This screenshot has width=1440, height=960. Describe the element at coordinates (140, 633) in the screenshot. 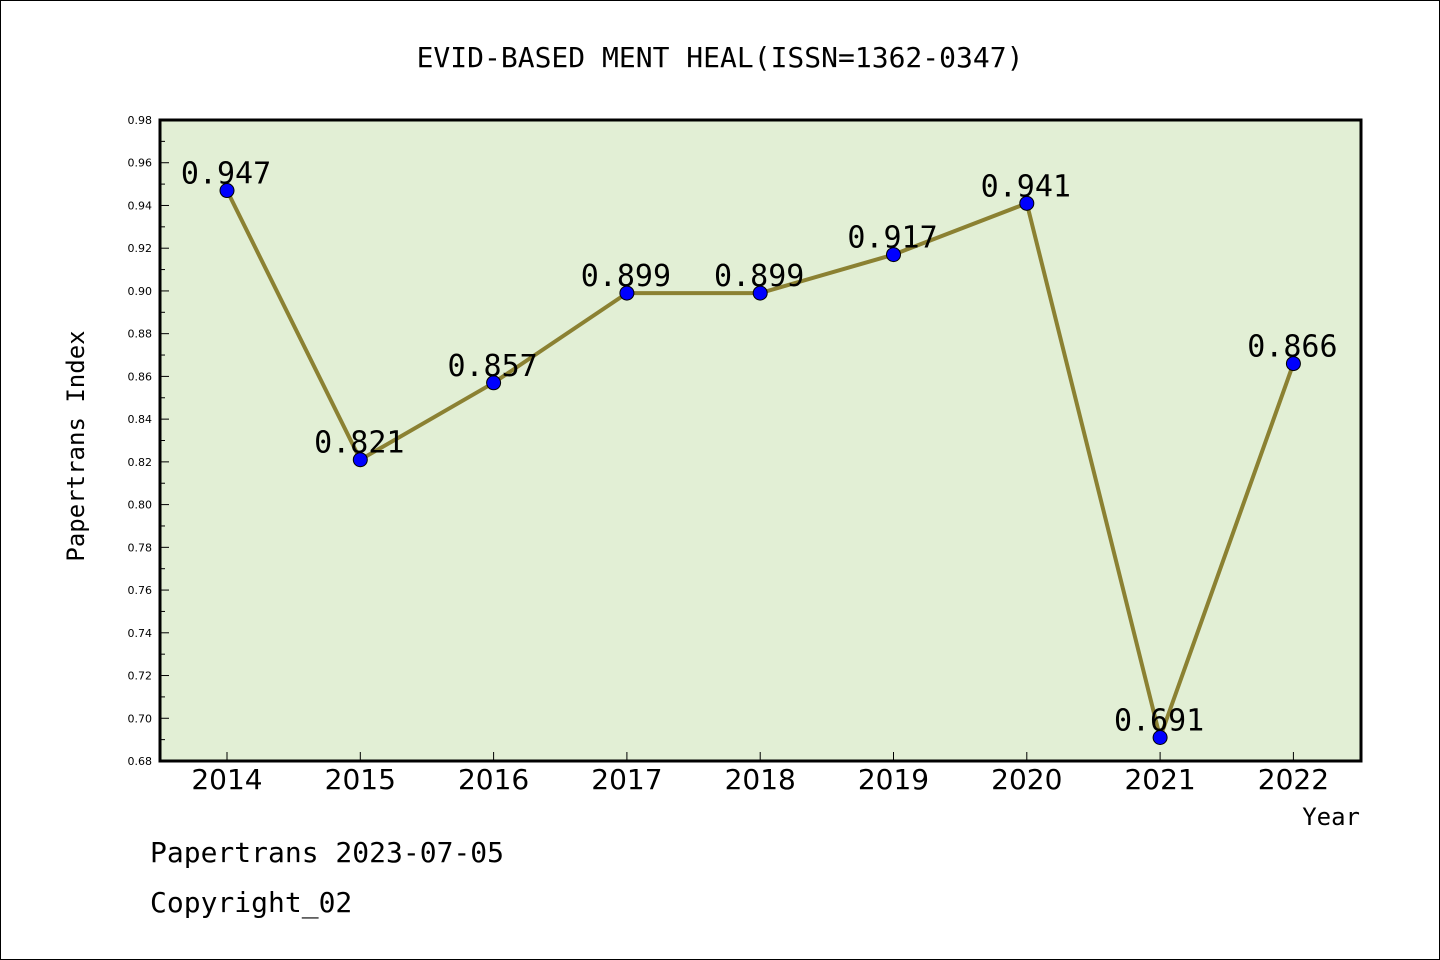

I see `y-tick-label: 0.74` at that location.